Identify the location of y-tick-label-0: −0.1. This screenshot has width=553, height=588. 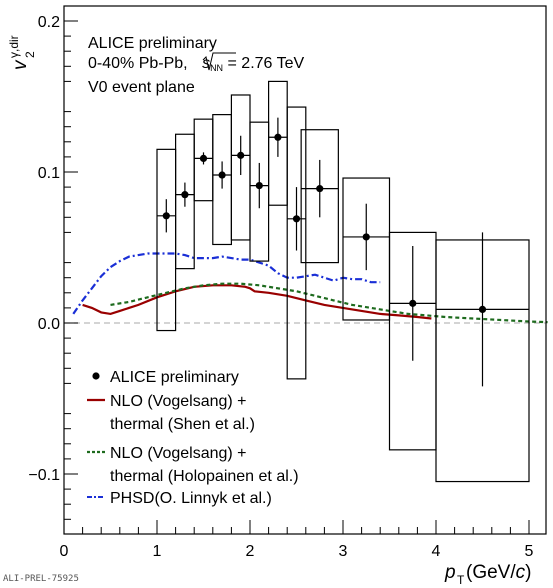
(44, 475).